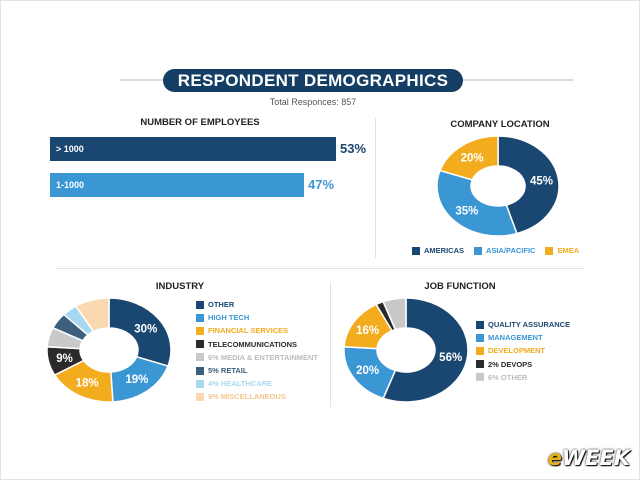  What do you see at coordinates (477, 203) in the screenshot?
I see `location-slice-asia-pacific` at bounding box center [477, 203].